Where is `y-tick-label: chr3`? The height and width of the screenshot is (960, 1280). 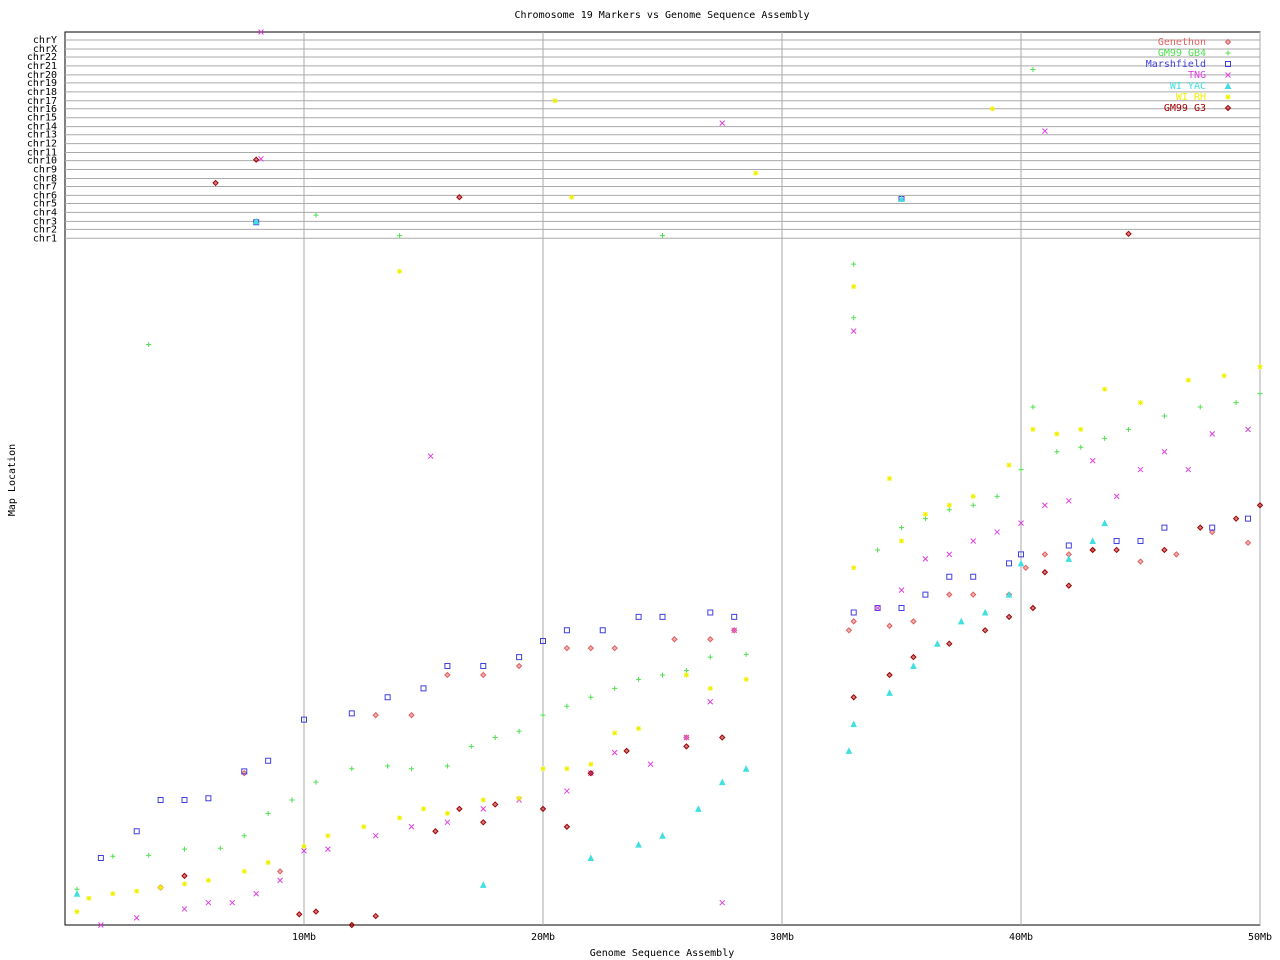
y-tick-label: chr3 is located at coordinates (45, 221).